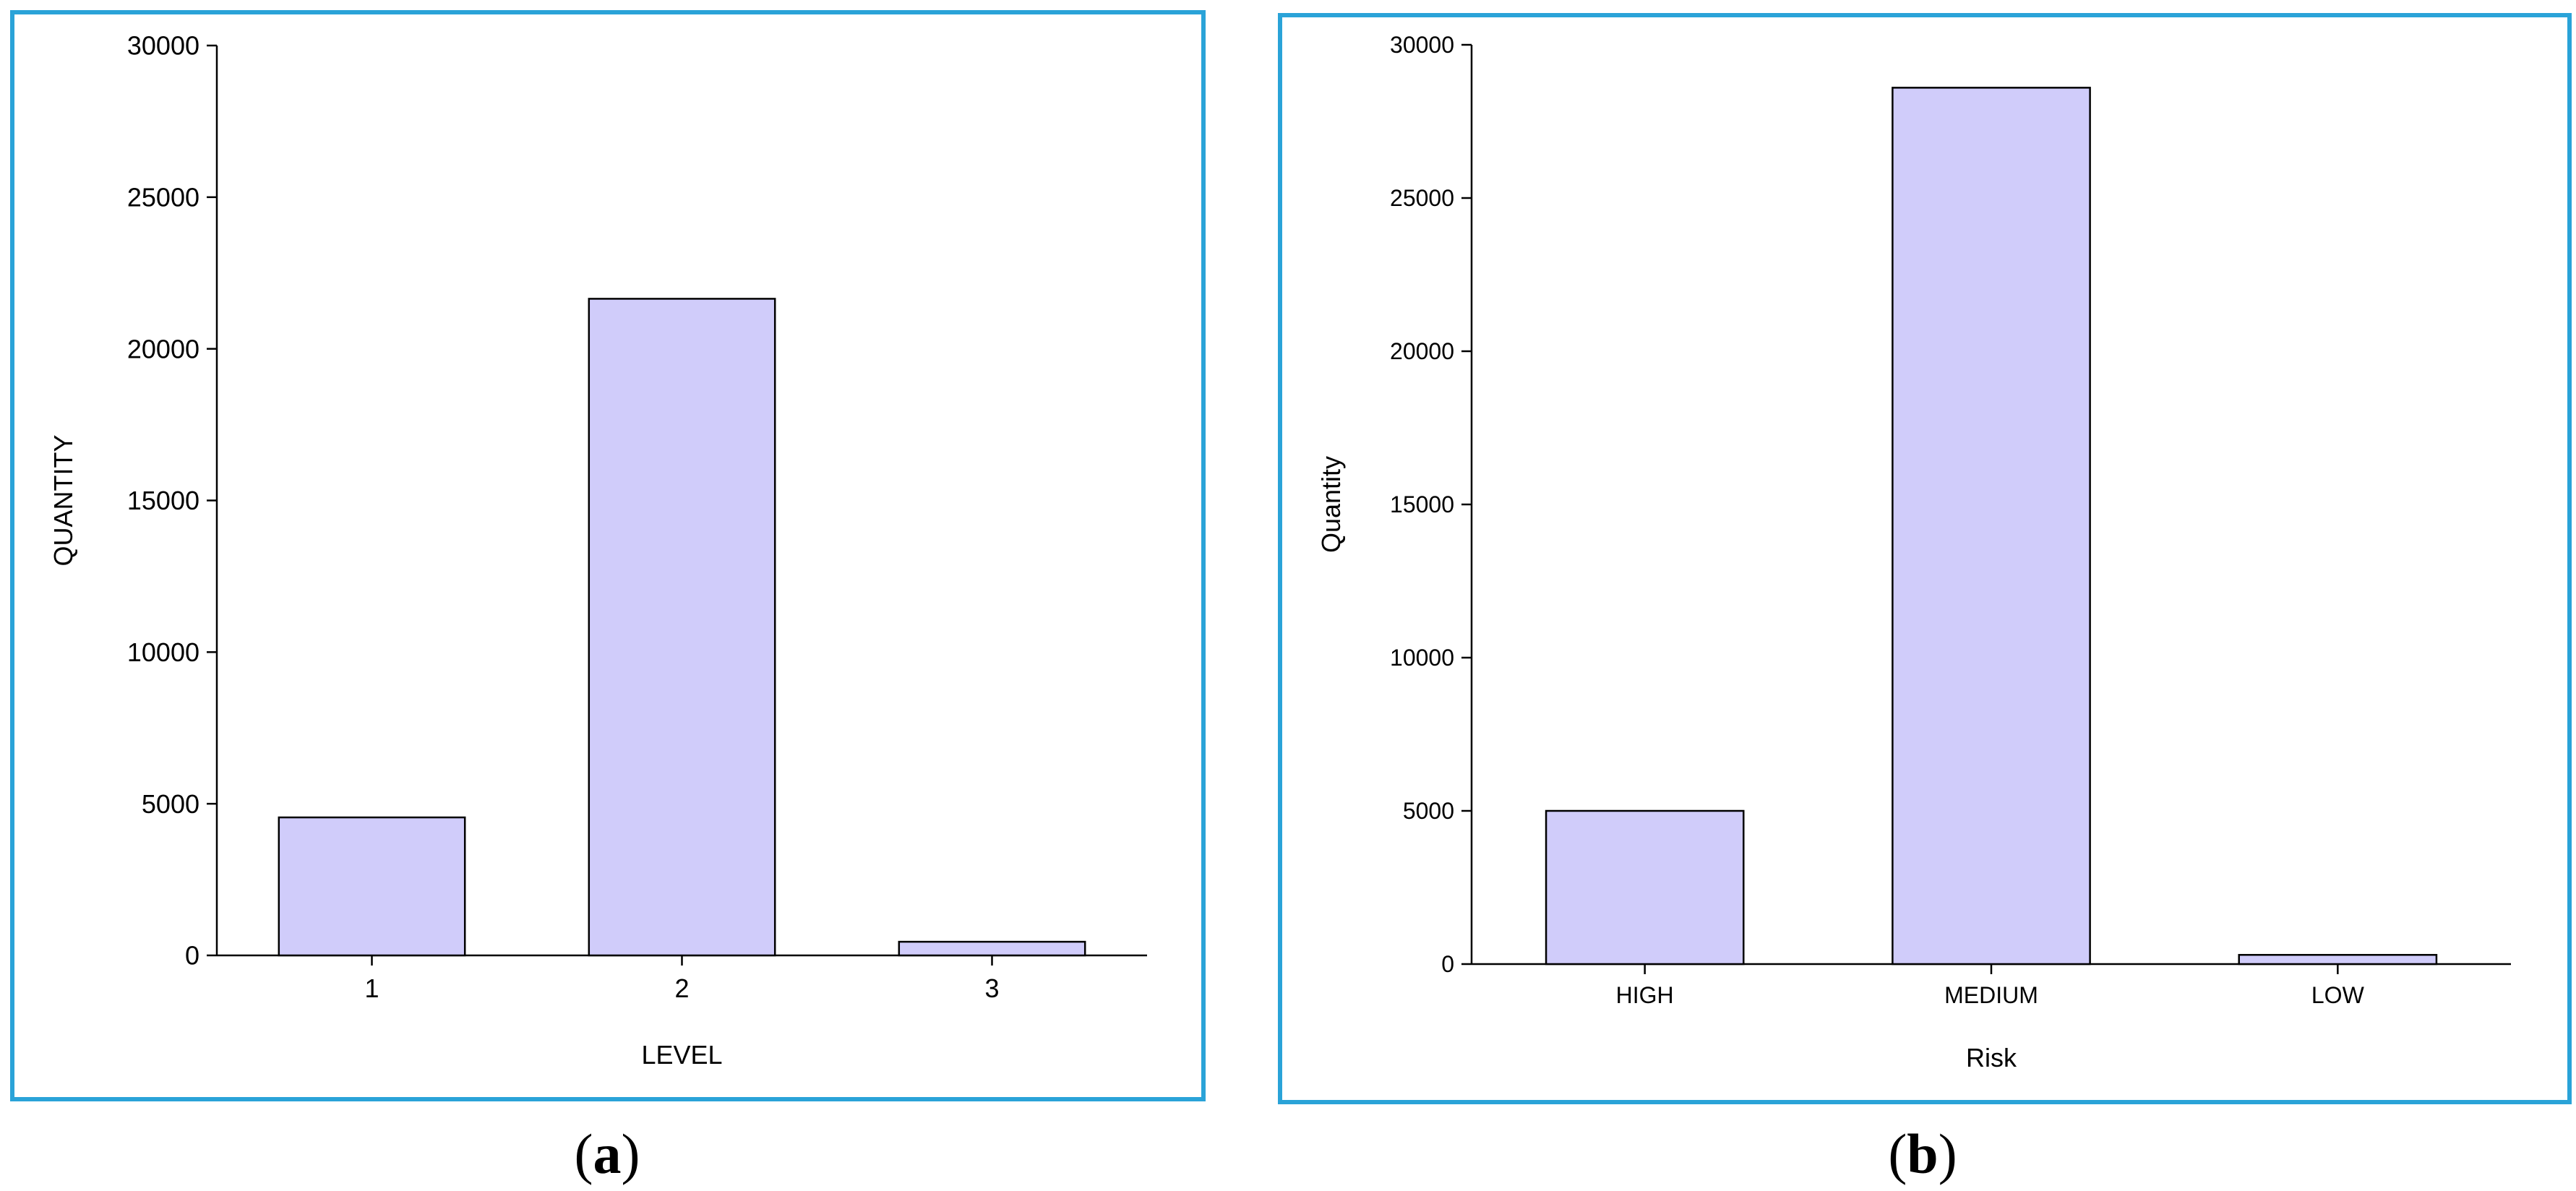 This screenshot has height=1191, width=2576. I want to click on y-tick-label-a-5: 25000, so click(163, 197).